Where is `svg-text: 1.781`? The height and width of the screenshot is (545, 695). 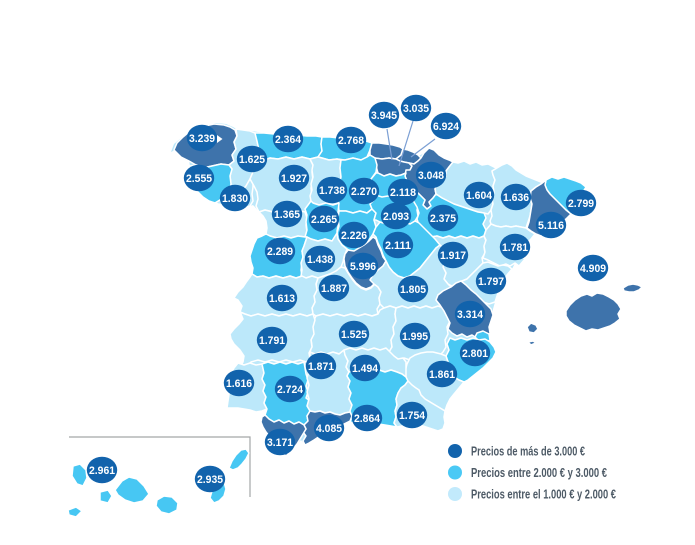 svg-text: 1.781 is located at coordinates (515, 248).